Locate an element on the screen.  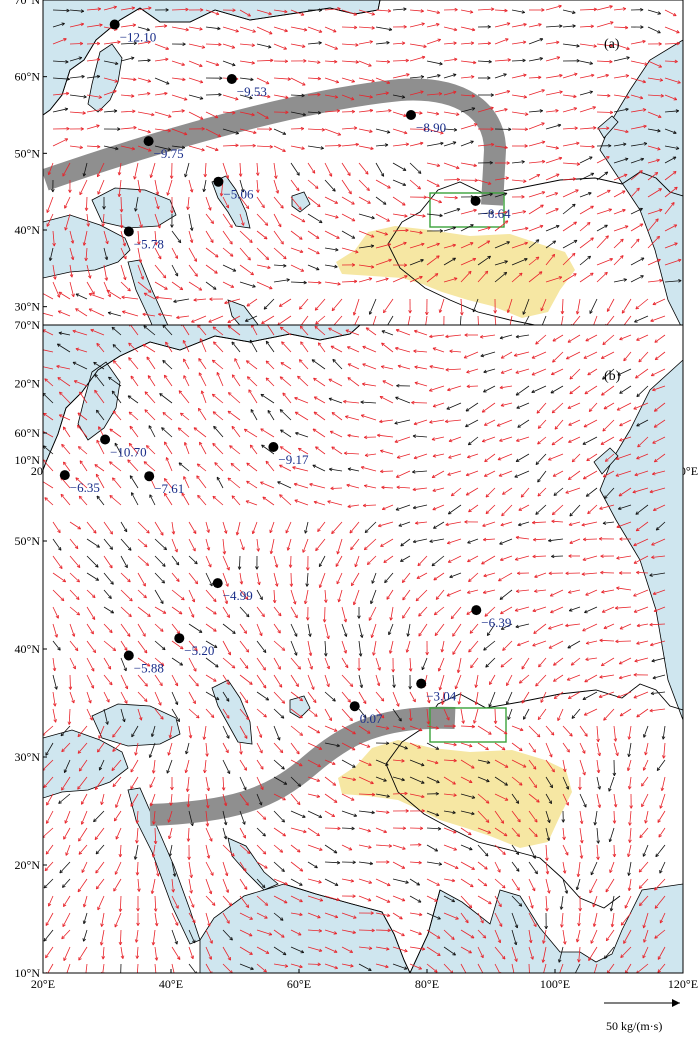
station-marker is located at coordinates (475, 200).